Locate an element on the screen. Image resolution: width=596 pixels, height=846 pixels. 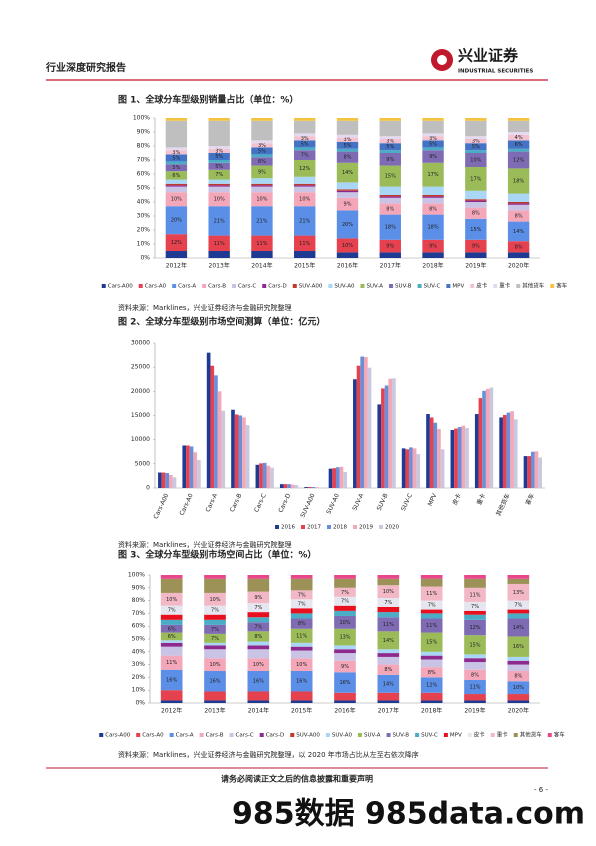
y-tick-label: 40% is located at coordinates (139, 651).